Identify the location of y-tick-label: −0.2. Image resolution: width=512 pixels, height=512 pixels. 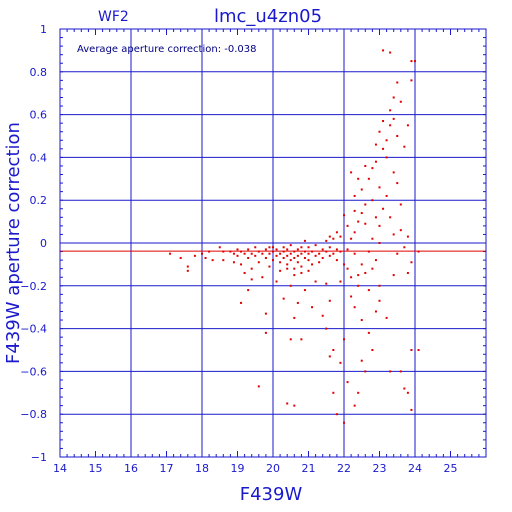
(33, 286).